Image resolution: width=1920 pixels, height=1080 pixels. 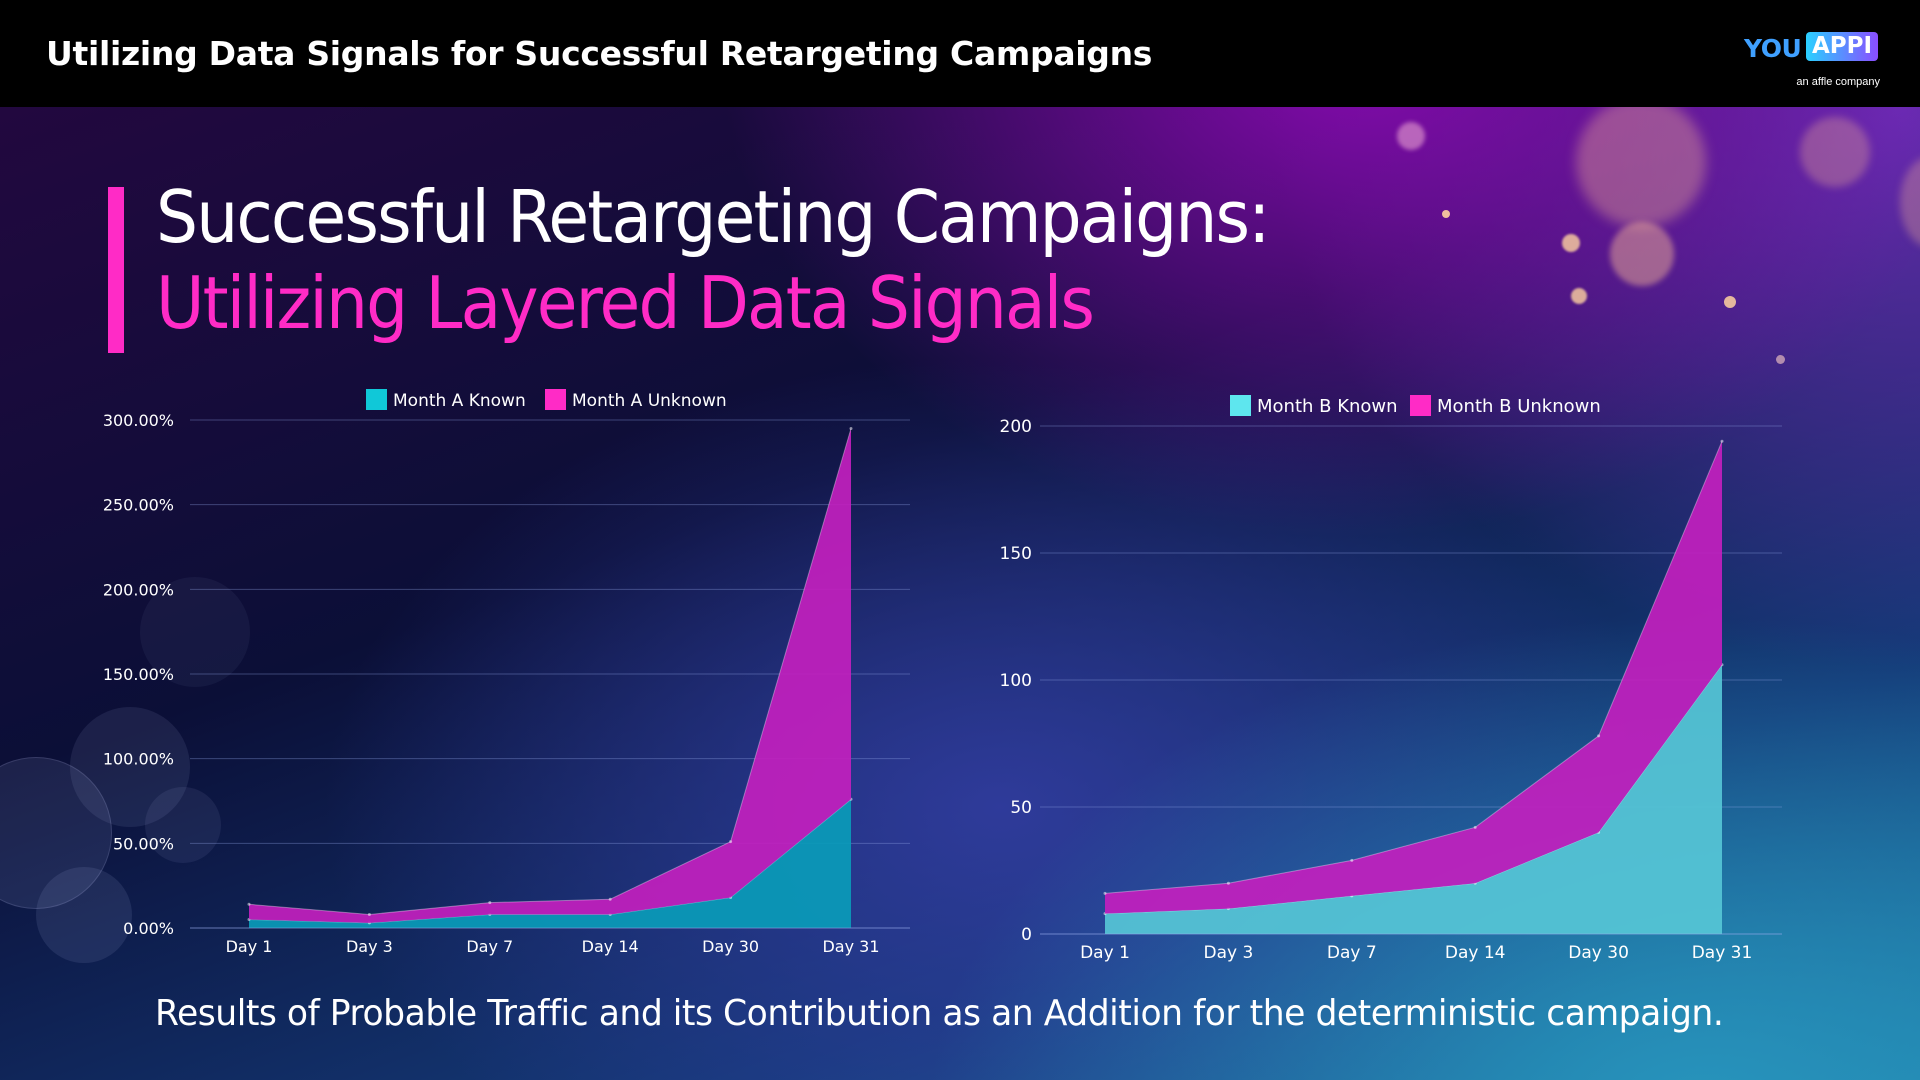 What do you see at coordinates (138, 420) in the screenshot?
I see `y-tick-label: 300.00%` at bounding box center [138, 420].